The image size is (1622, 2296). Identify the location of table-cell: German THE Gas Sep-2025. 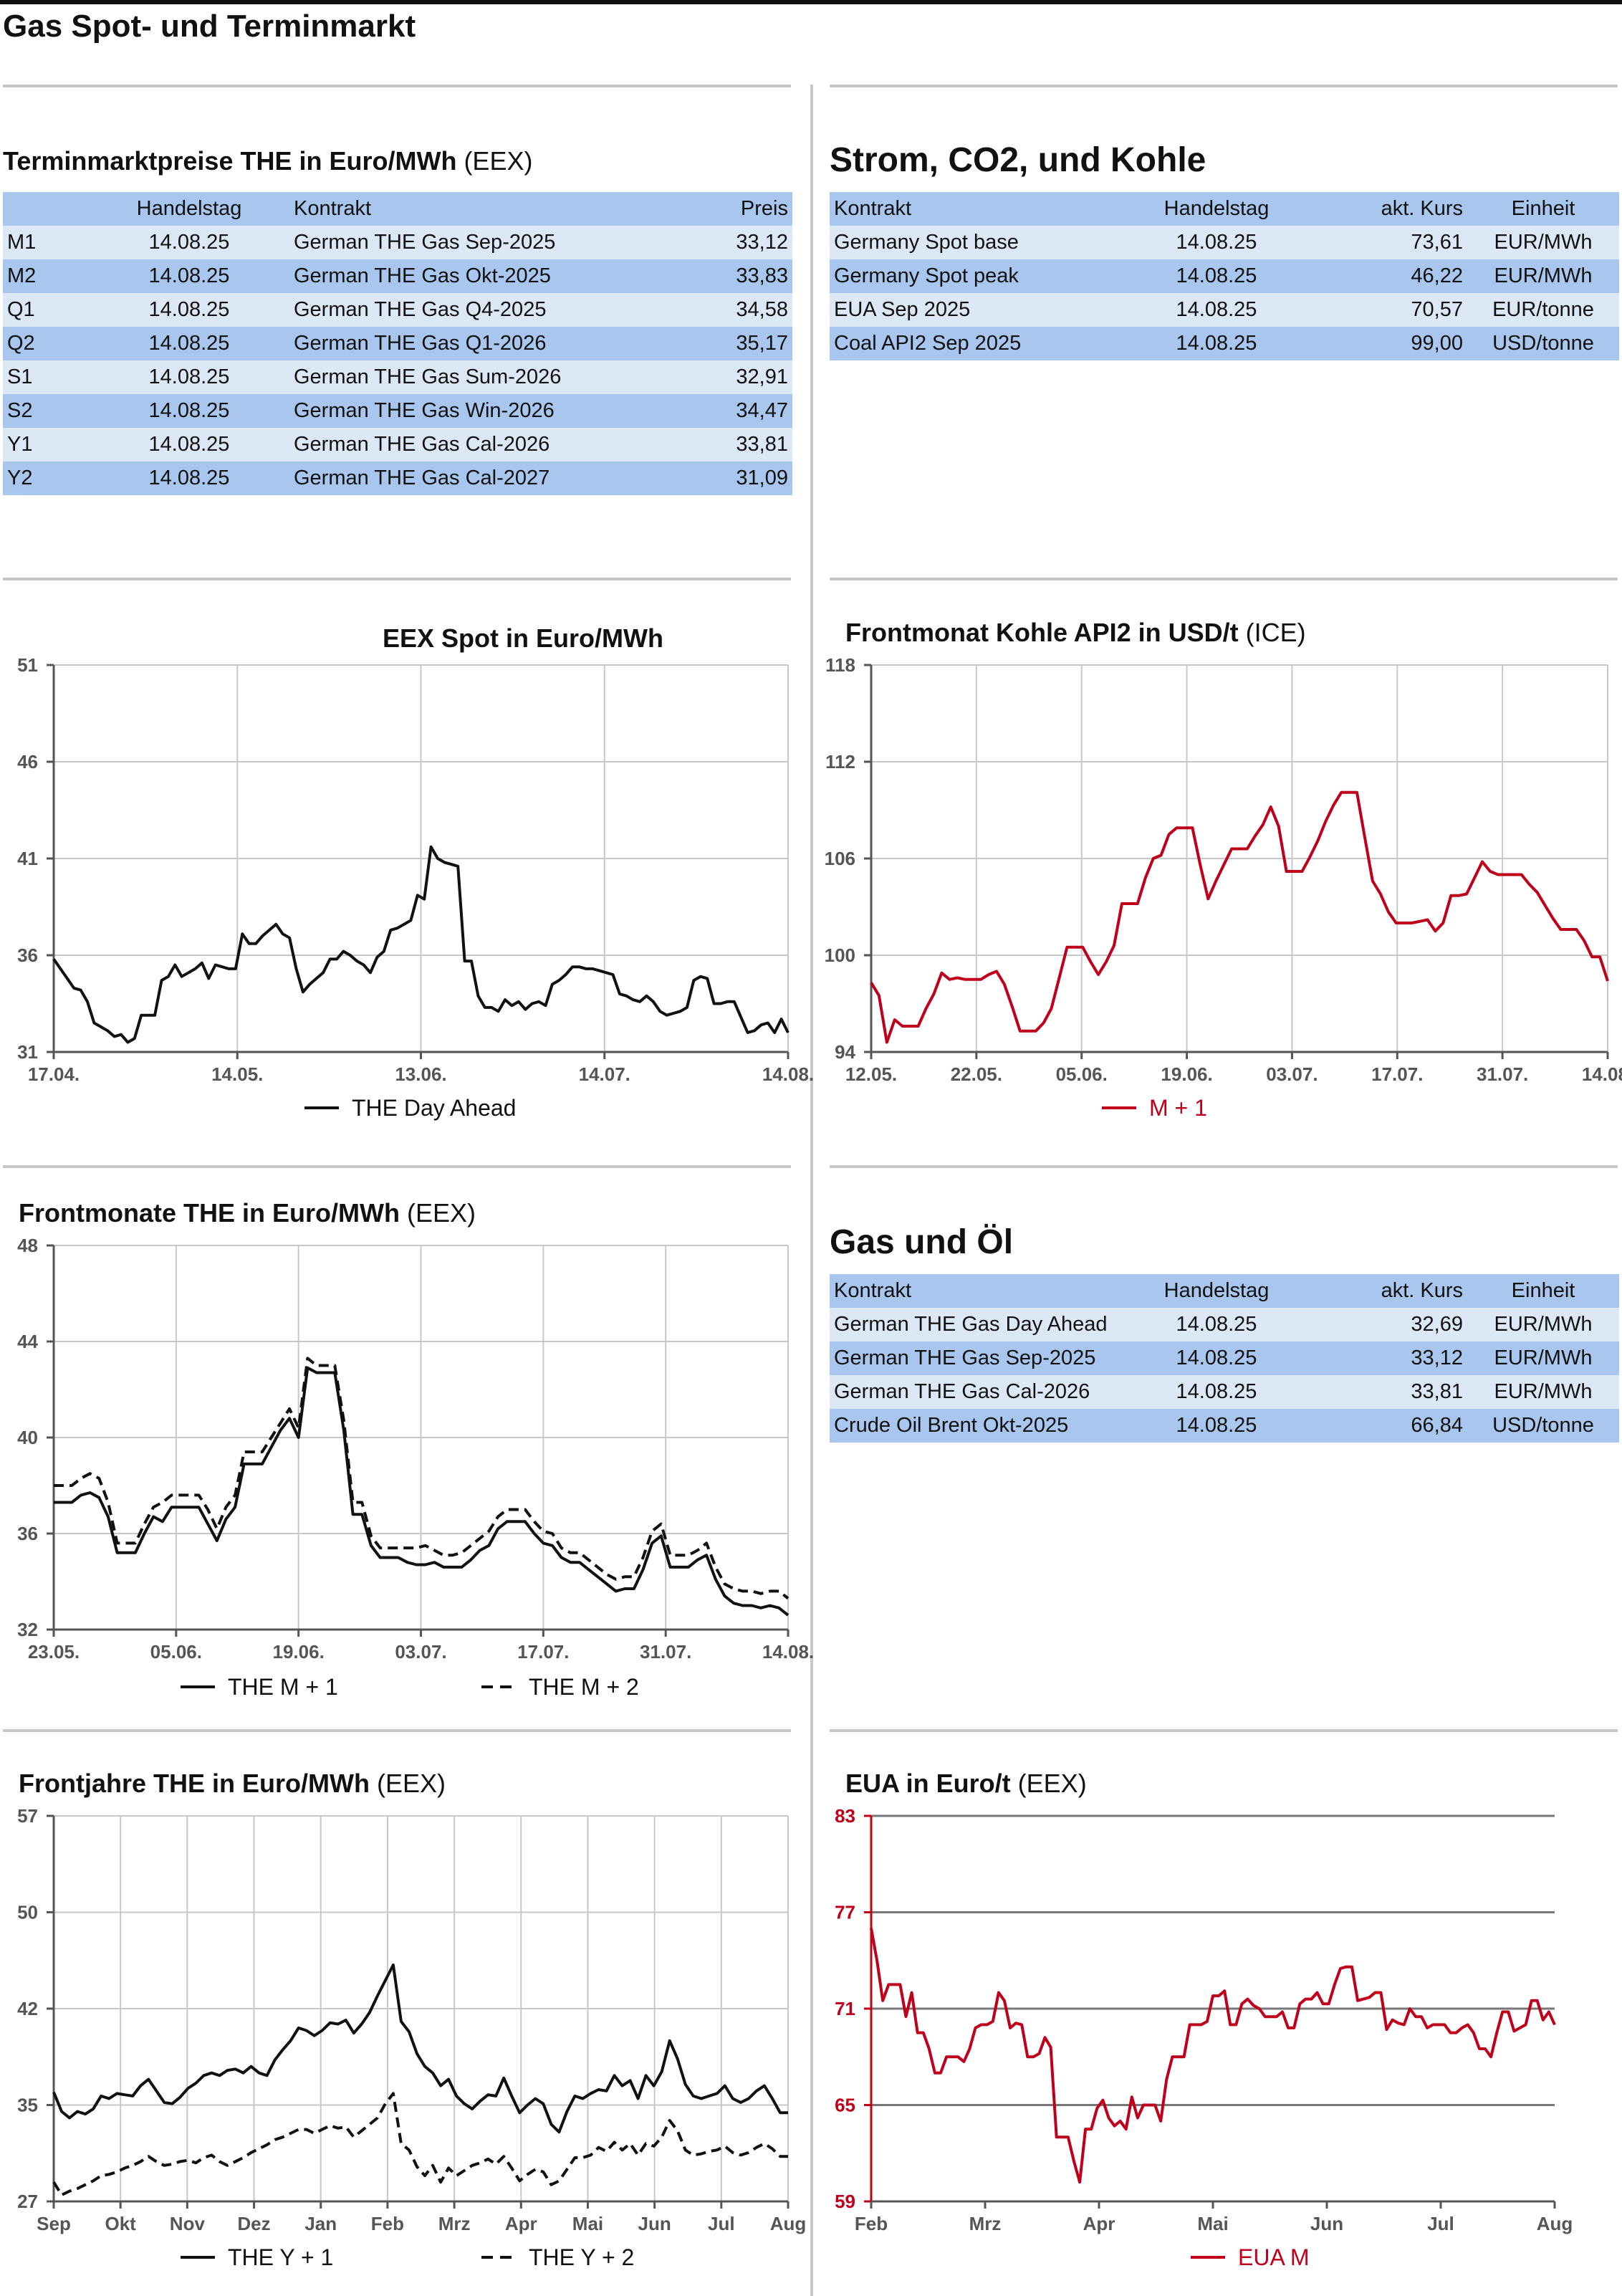
(965, 1357).